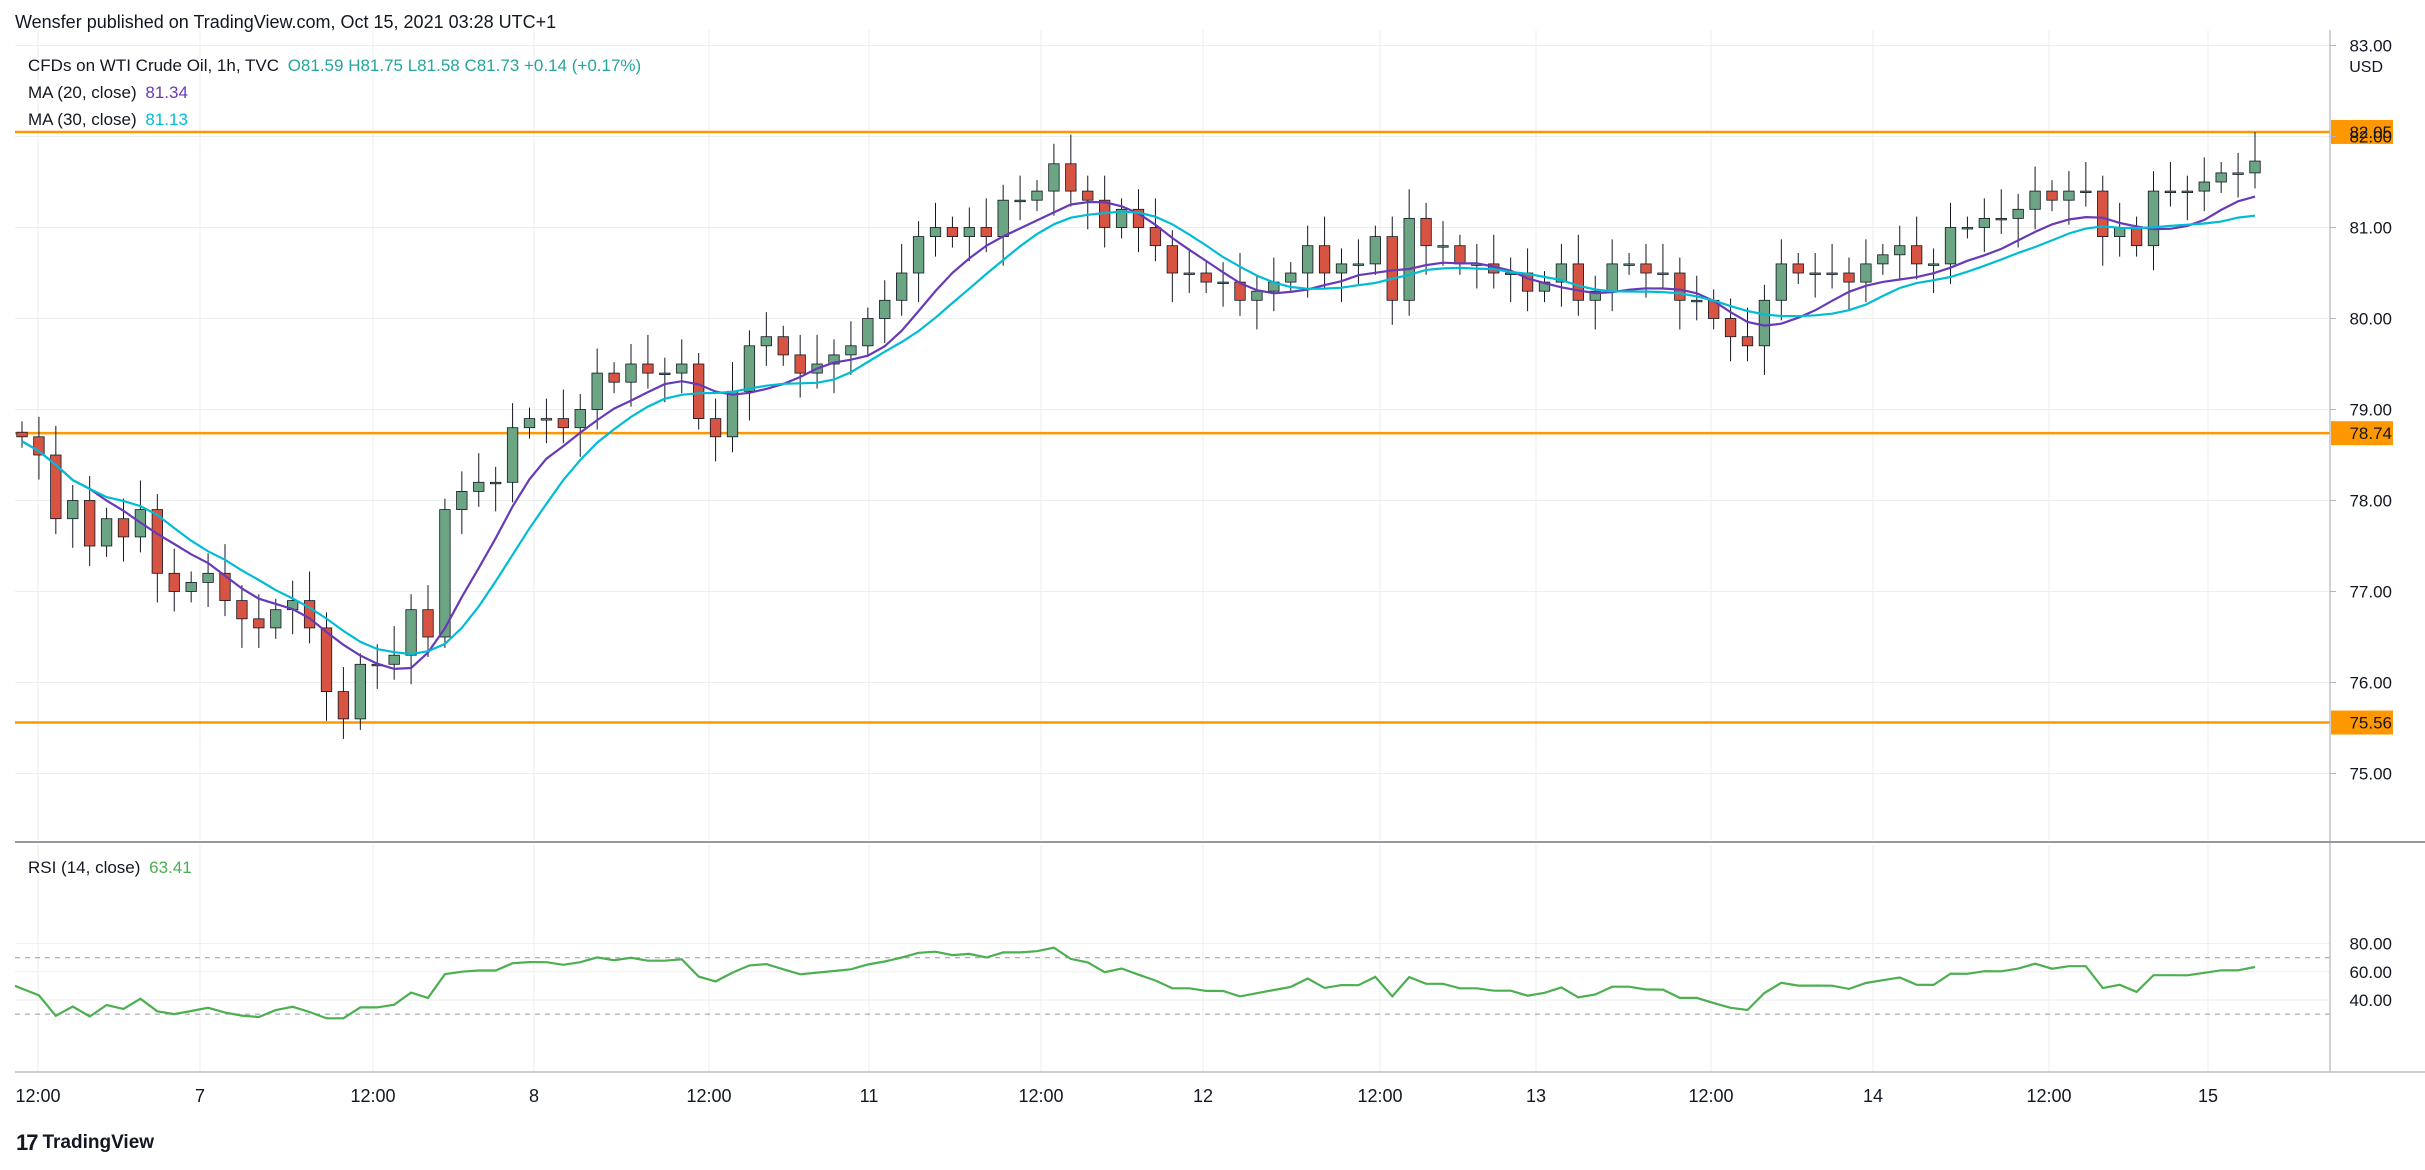 Image resolution: width=2425 pixels, height=1170 pixels. What do you see at coordinates (166, 119) in the screenshot?
I see `ma30-value: 81.13` at bounding box center [166, 119].